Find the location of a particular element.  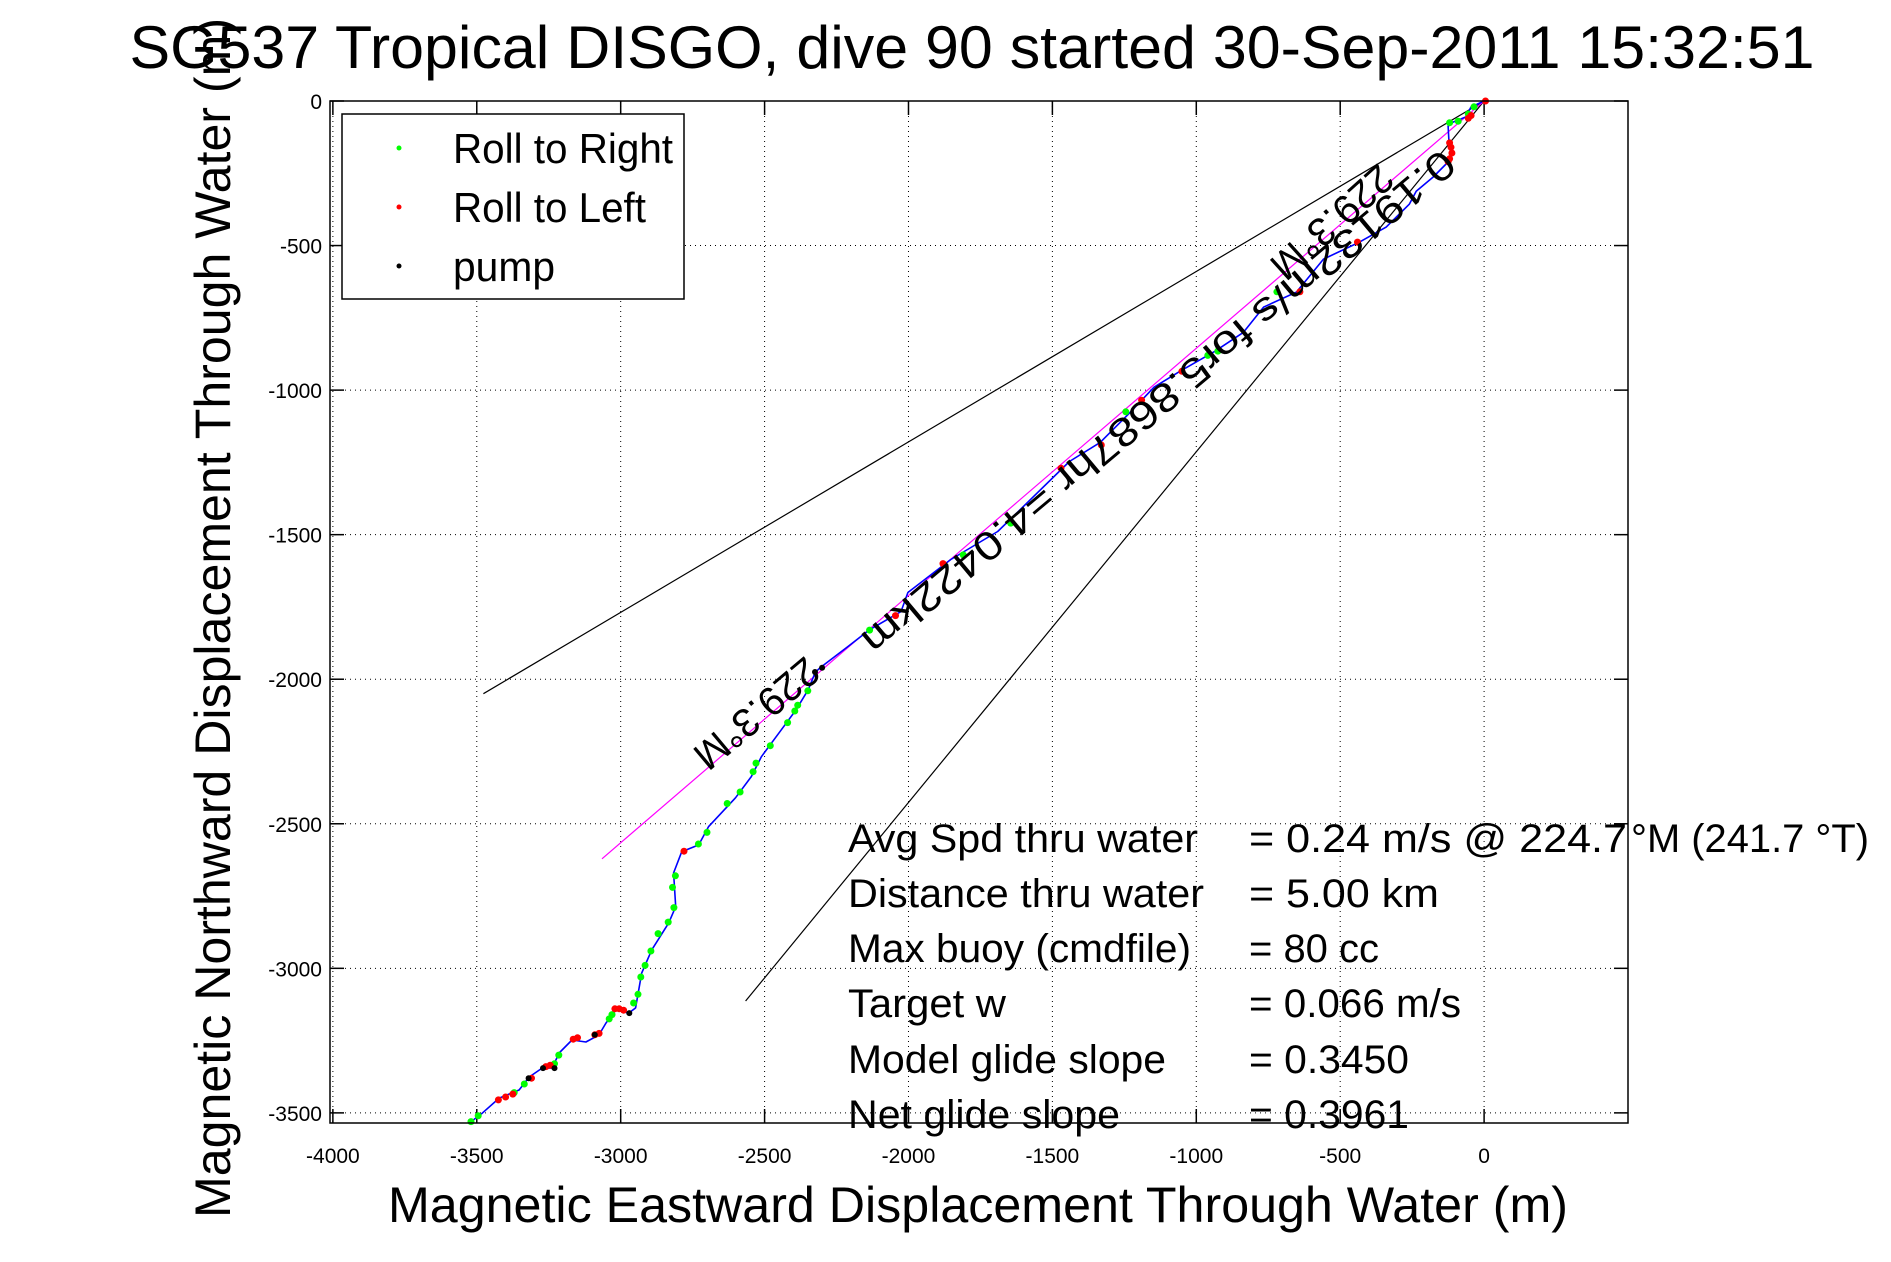

y-tick-label: -500 is located at coordinates (301, 247).